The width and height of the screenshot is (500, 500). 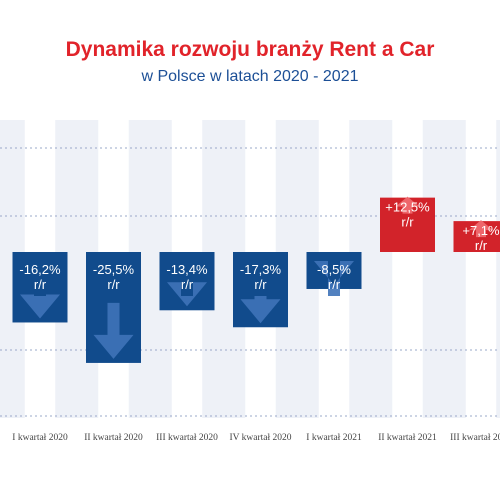 I want to click on chart-title: Dynamika rozwoju branży Rent a Car, so click(x=250, y=49).